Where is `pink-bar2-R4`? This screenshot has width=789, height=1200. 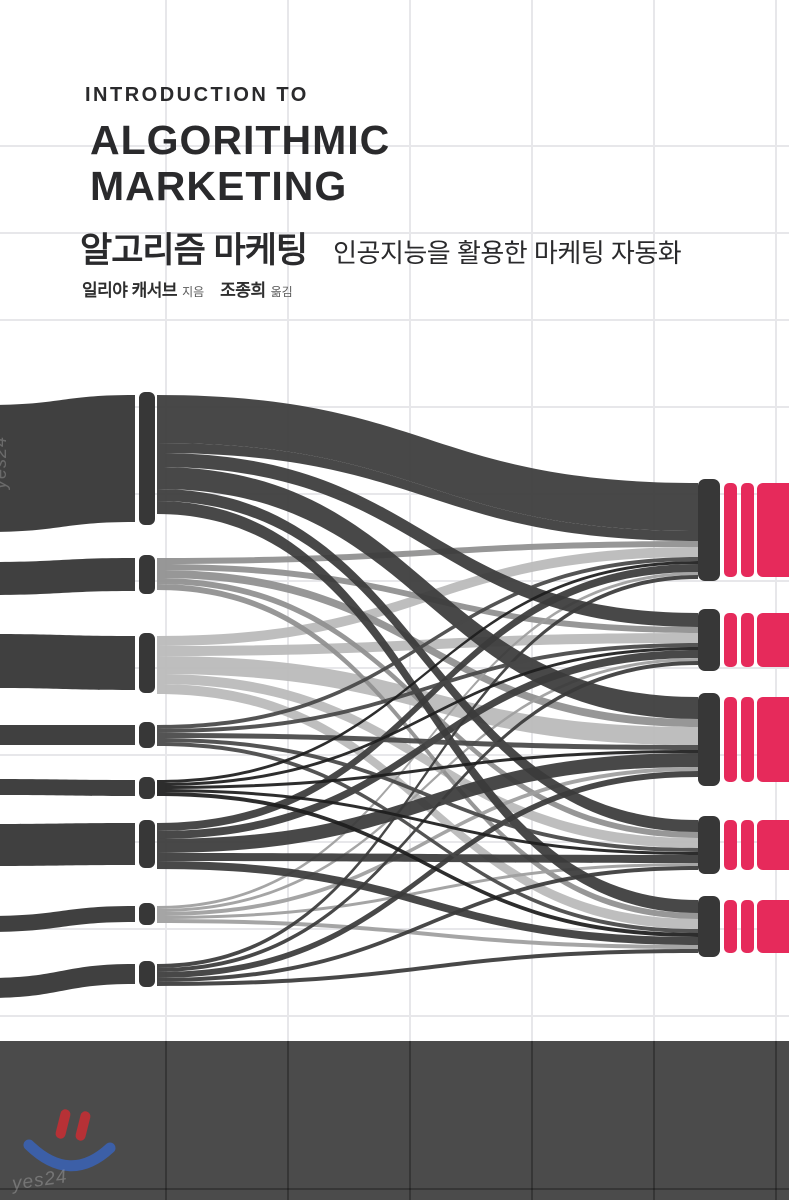
pink-bar2-R4 is located at coordinates (747, 845).